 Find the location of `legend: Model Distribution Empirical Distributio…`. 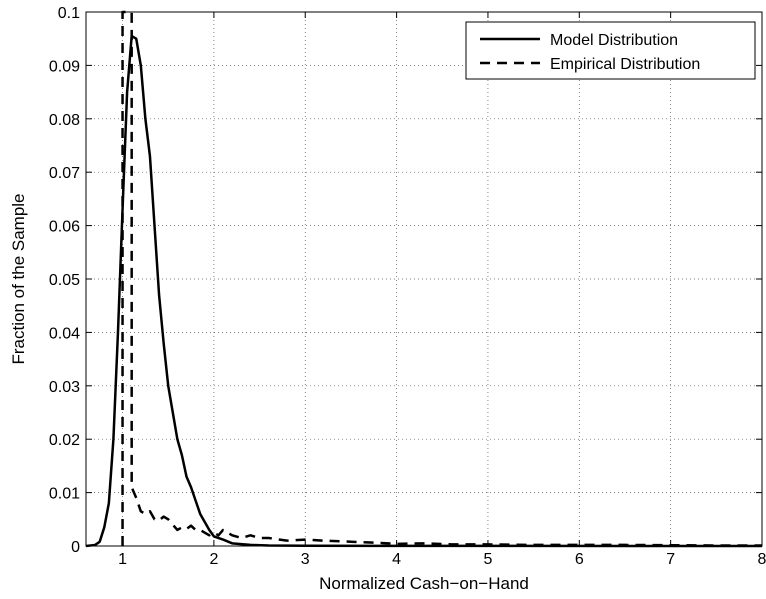

legend: Model Distribution Empirical Distributio… is located at coordinates (610, 50).